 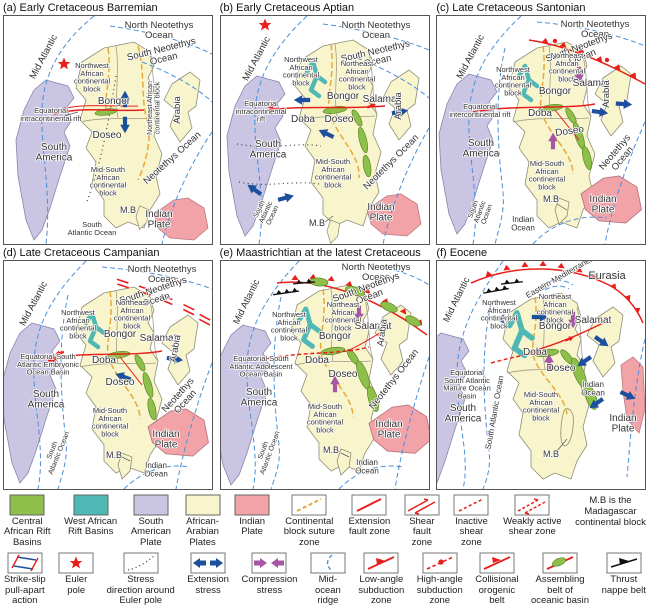 I want to click on map-label: Equatorial intracontinental rift, so click(x=260, y=111).